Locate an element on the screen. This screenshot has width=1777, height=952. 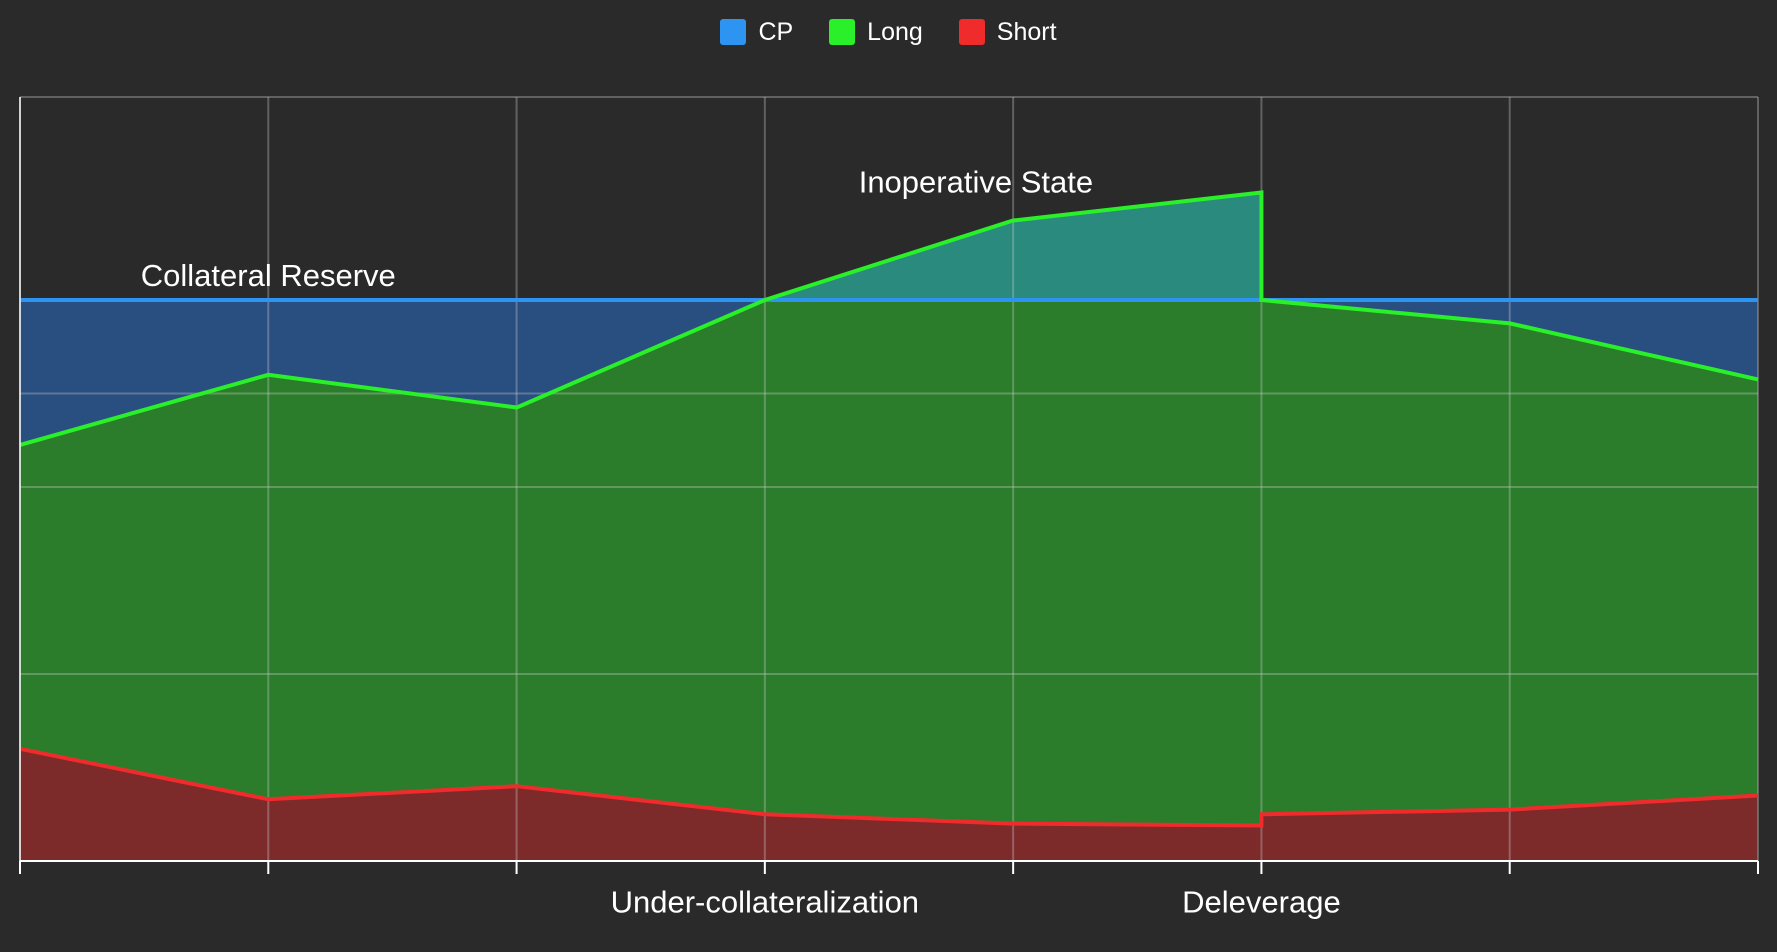
cp-fill is located at coordinates (889, 372).